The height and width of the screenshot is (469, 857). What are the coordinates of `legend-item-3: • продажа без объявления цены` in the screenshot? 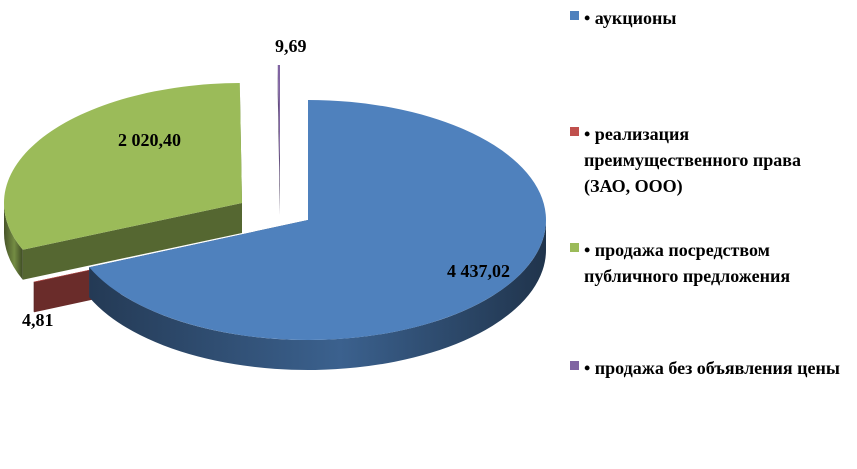 It's located at (710, 368).